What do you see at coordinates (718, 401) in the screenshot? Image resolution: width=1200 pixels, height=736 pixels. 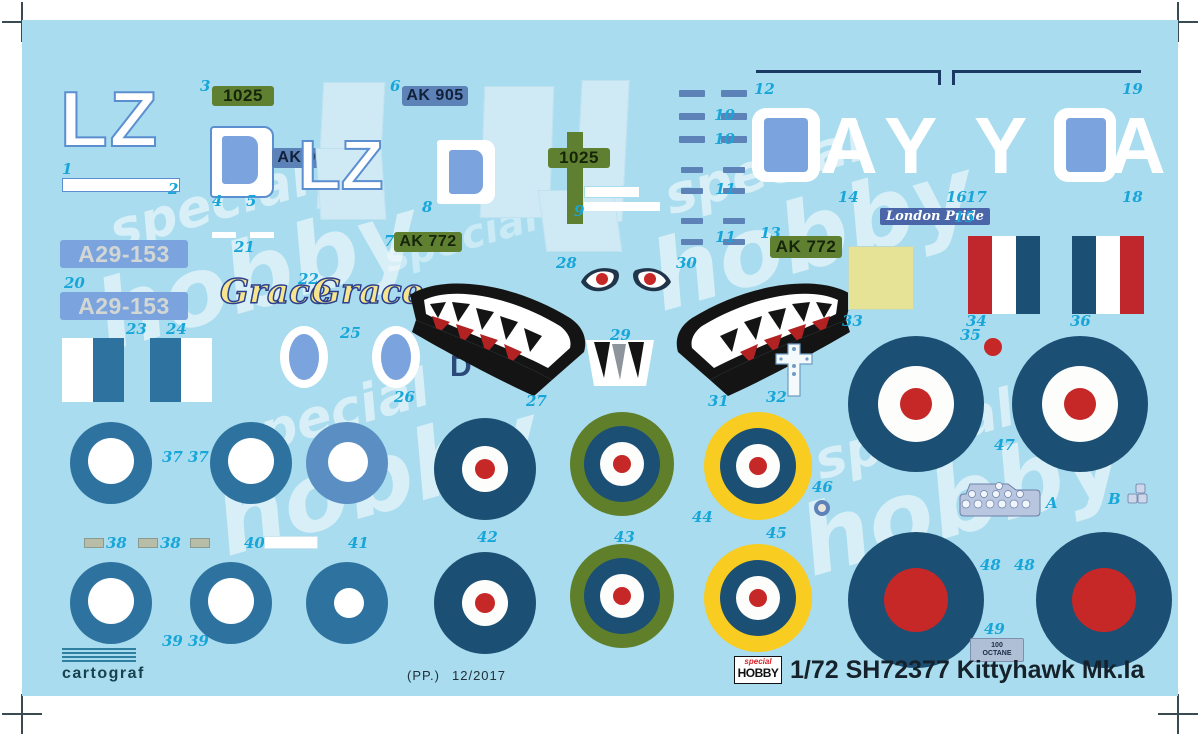 I see `decal-number-31: 31` at bounding box center [718, 401].